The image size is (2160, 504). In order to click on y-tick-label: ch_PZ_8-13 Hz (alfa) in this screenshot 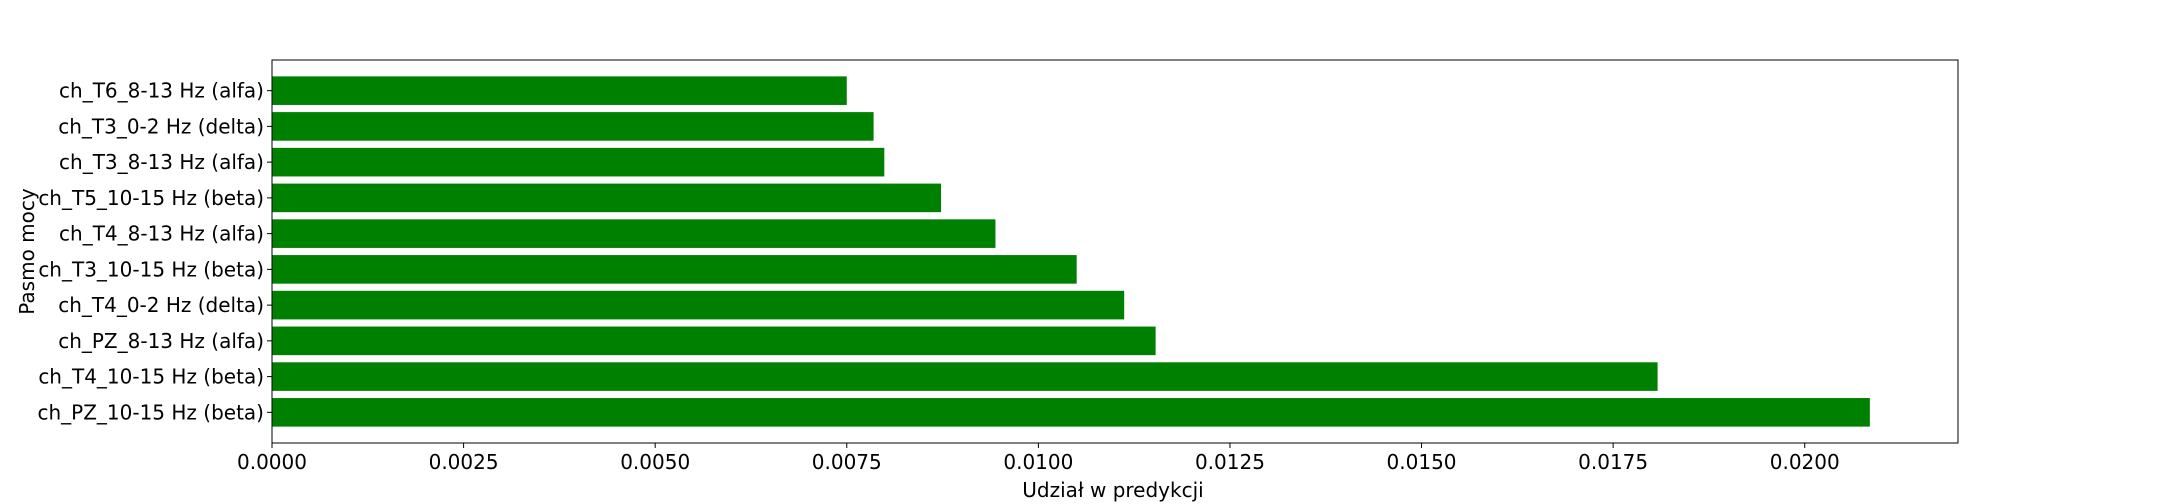, I will do `click(161, 341)`.